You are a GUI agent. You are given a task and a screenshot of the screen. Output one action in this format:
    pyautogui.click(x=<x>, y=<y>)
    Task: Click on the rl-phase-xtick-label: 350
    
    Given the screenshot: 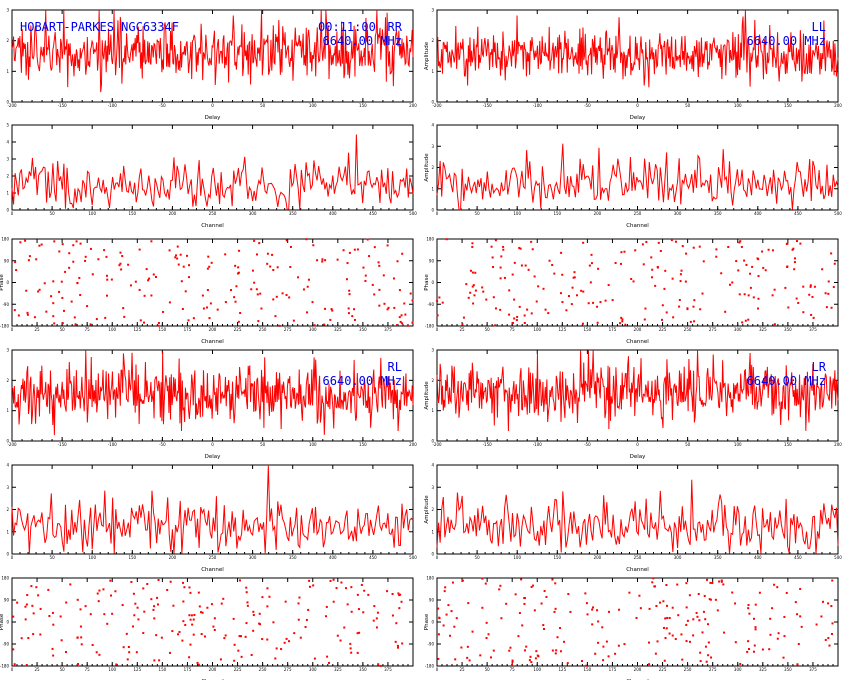 What is the action you would take?
    pyautogui.click(x=363, y=669)
    